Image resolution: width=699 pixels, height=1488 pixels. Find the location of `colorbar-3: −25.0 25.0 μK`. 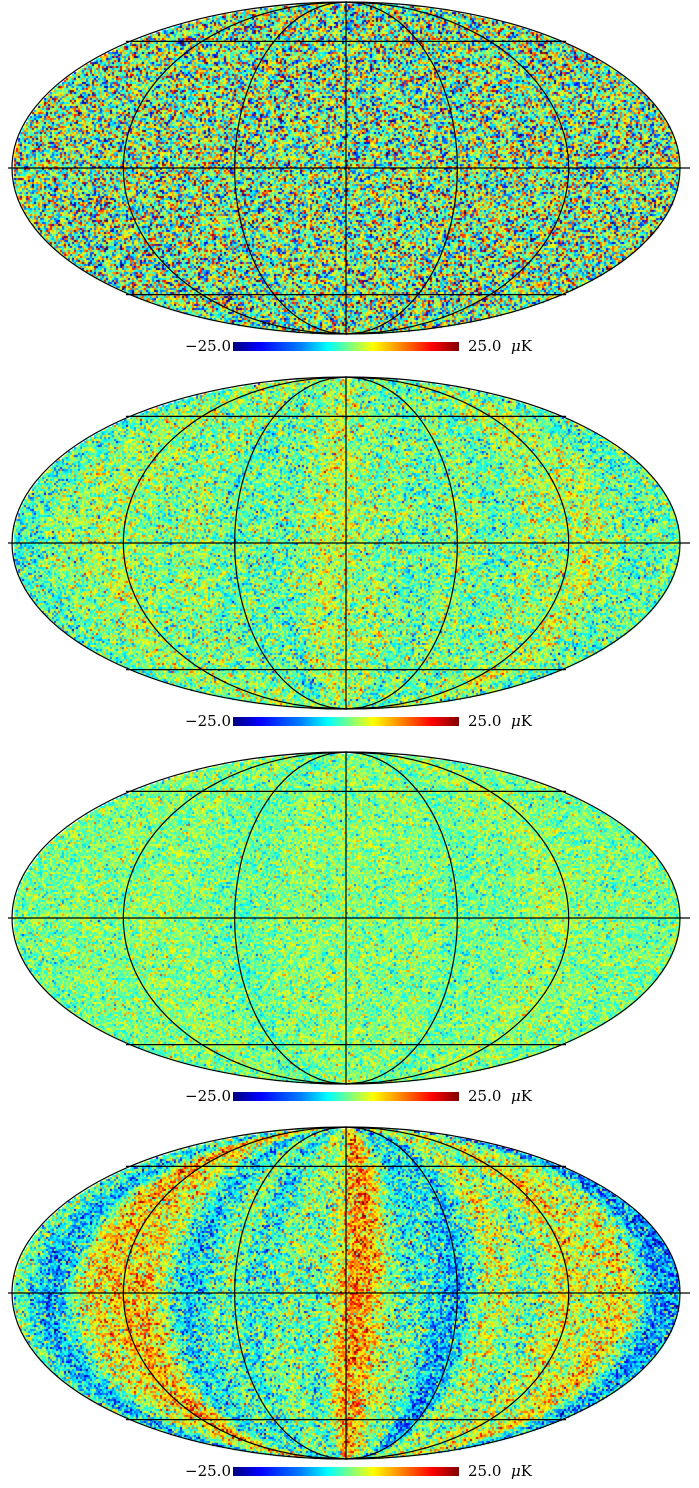

colorbar-3: −25.0 25.0 μK is located at coordinates (349, 1096).